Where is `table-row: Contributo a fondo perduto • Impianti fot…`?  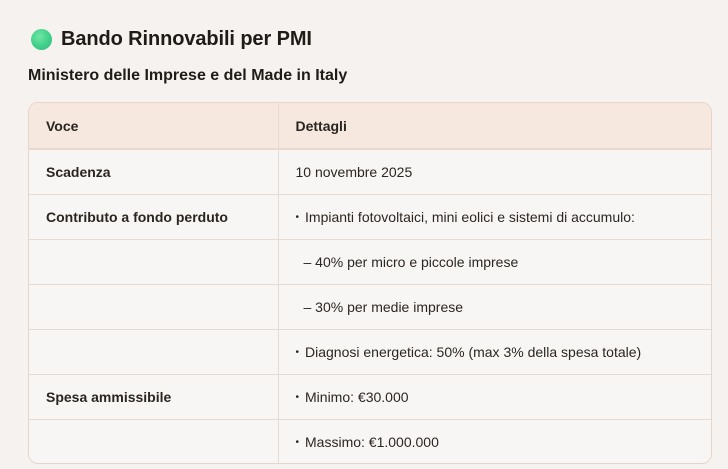 table-row: Contributo a fondo perduto • Impianti fot… is located at coordinates (370, 217).